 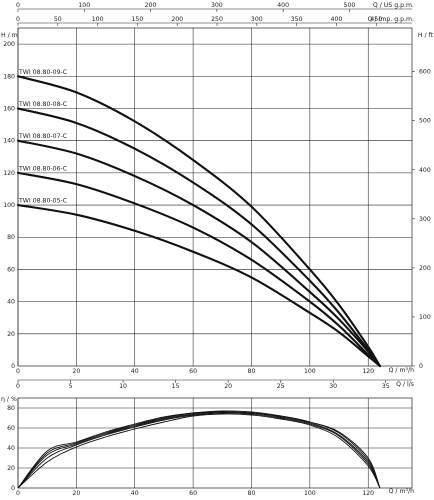 What do you see at coordinates (42, 201) in the screenshot?
I see `curve-label: TWI 08.80-05-C` at bounding box center [42, 201].